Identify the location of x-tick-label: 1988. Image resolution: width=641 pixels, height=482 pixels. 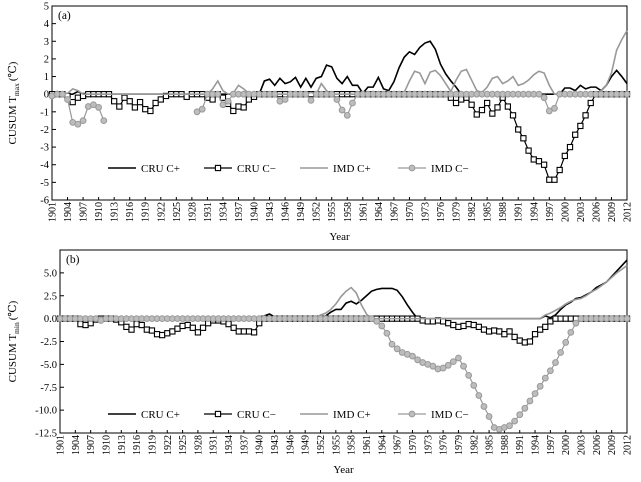
(505, 445).